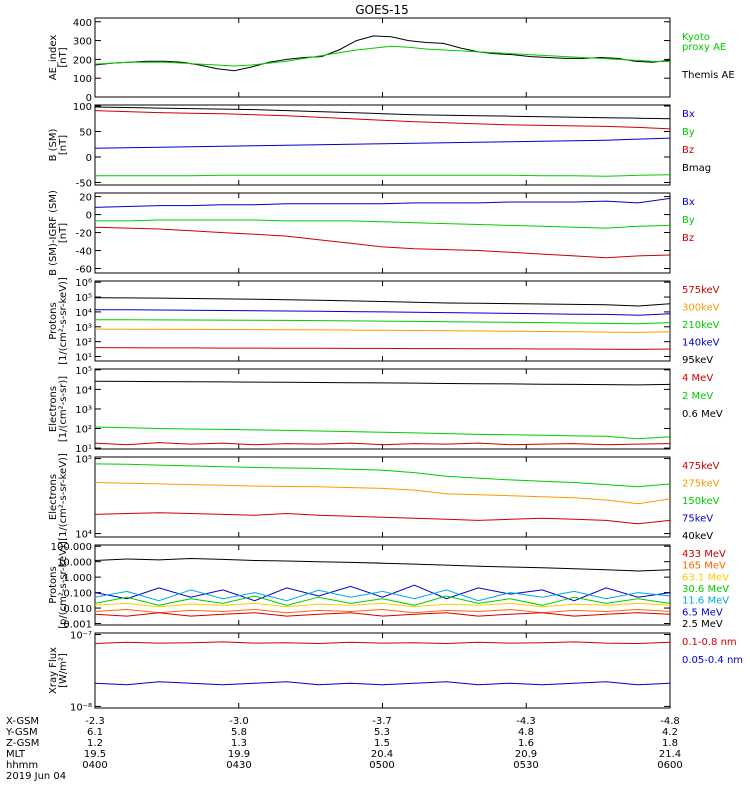 The width and height of the screenshot is (750, 804). I want to click on y-tick-label: 0, so click(89, 98).